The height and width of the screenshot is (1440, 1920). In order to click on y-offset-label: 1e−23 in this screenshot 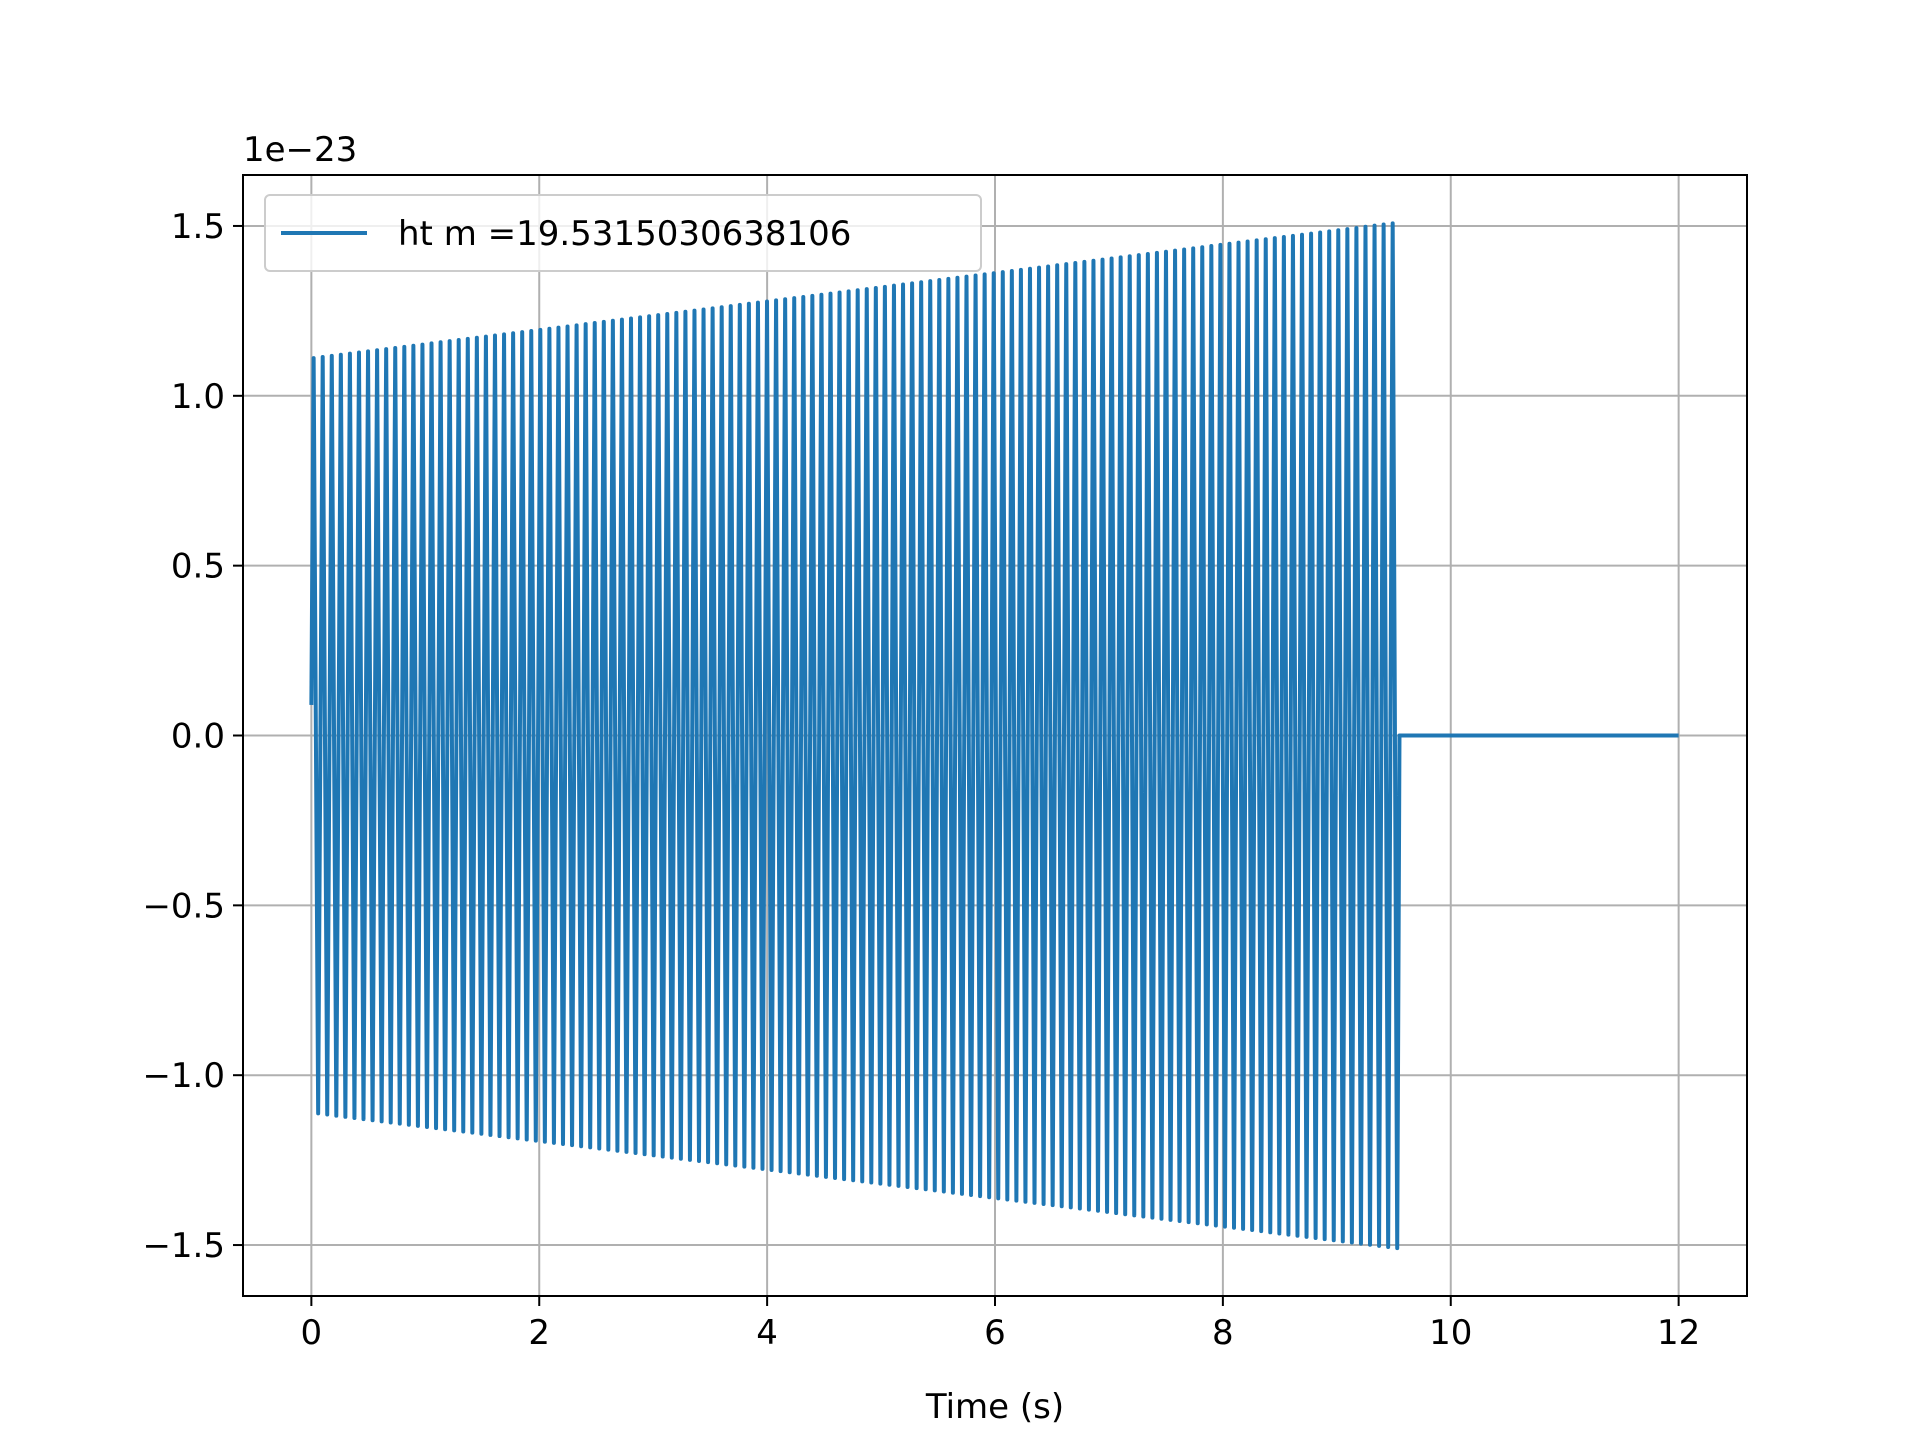, I will do `click(300, 150)`.